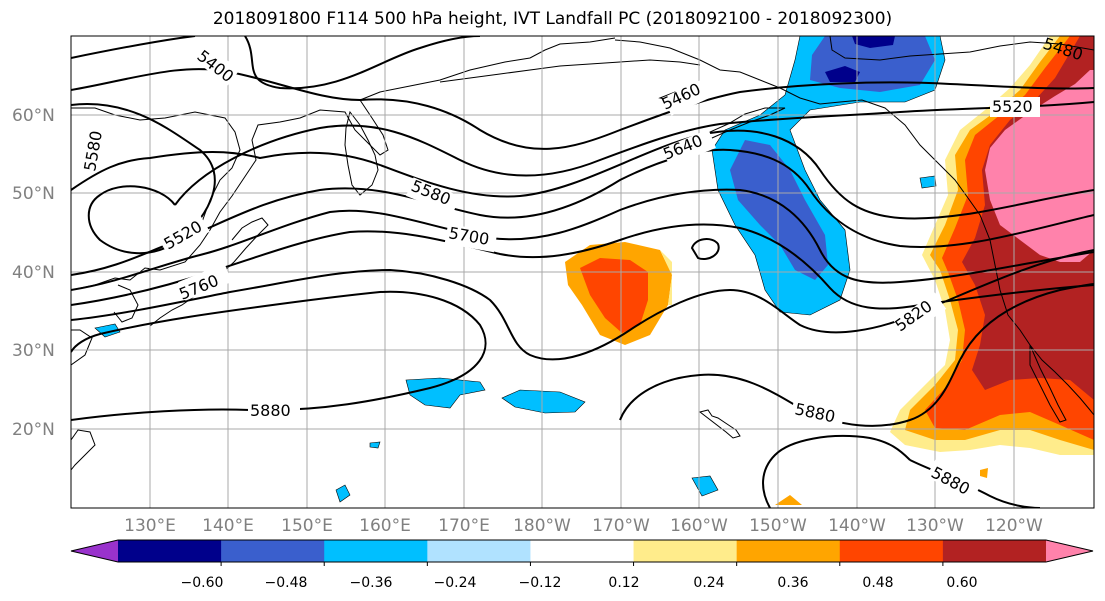 The width and height of the screenshot is (1105, 601). Describe the element at coordinates (126, 303) in the screenshot. I see `coast-korea` at that location.